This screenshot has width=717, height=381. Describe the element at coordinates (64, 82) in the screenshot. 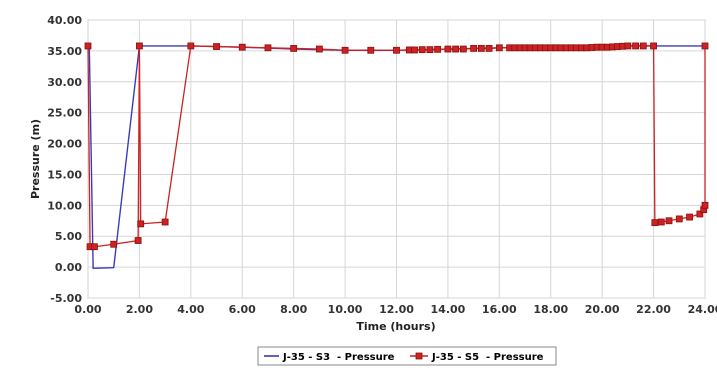

I see `y-tick-label: 30.00` at that location.